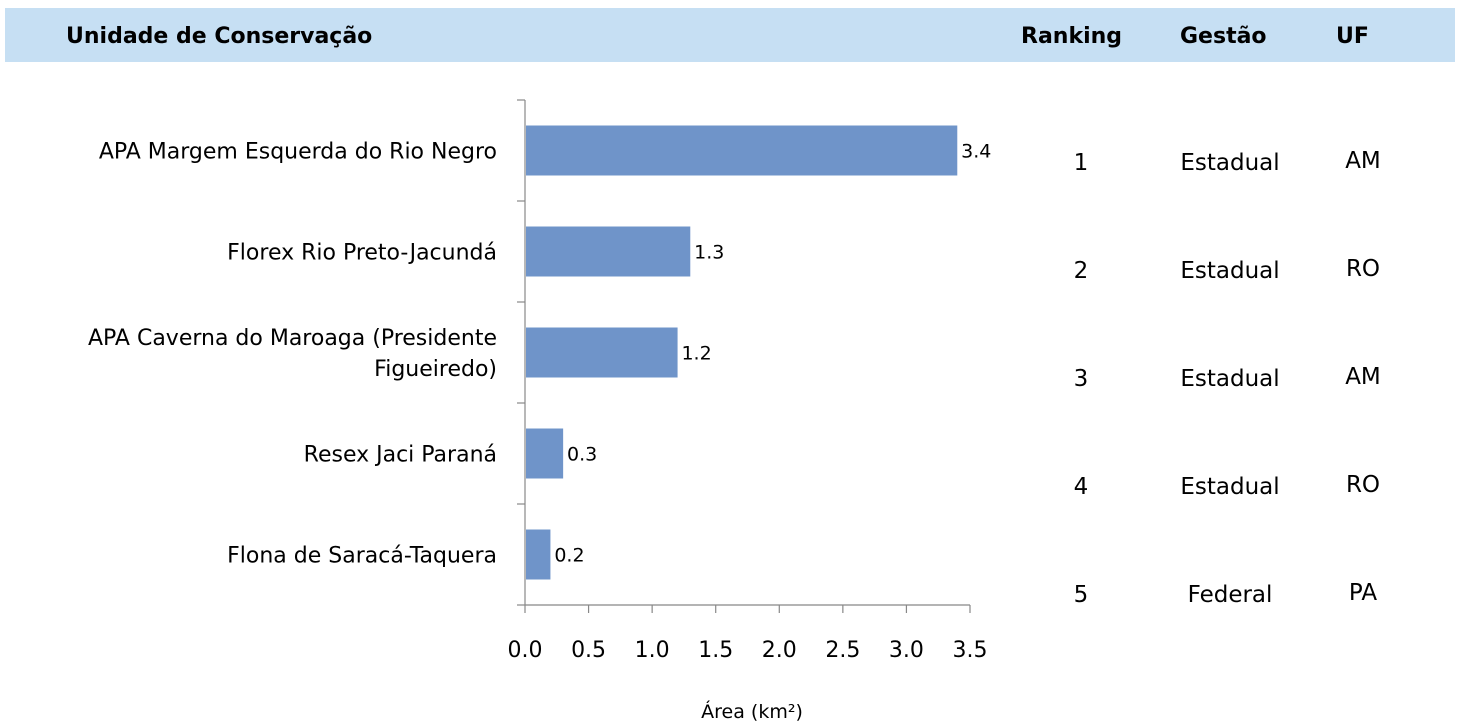 Image resolution: width=1464 pixels, height=727 pixels. What do you see at coordinates (219, 36) in the screenshot?
I see `header-unit-label: Unidade de Conservação` at bounding box center [219, 36].